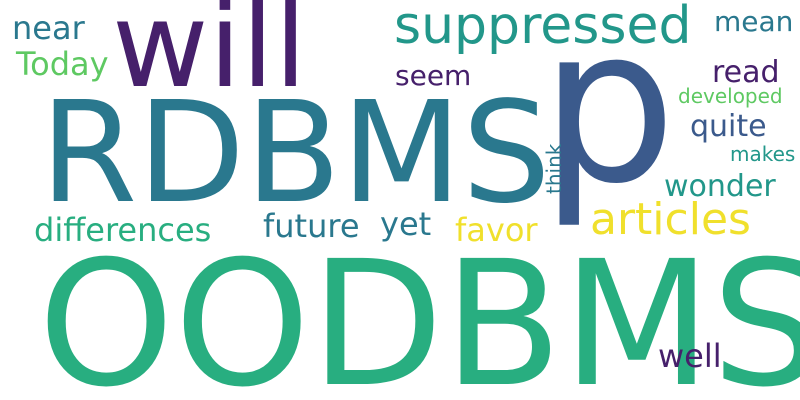  What do you see at coordinates (554, 168) in the screenshot?
I see `word-think: think` at bounding box center [554, 168].